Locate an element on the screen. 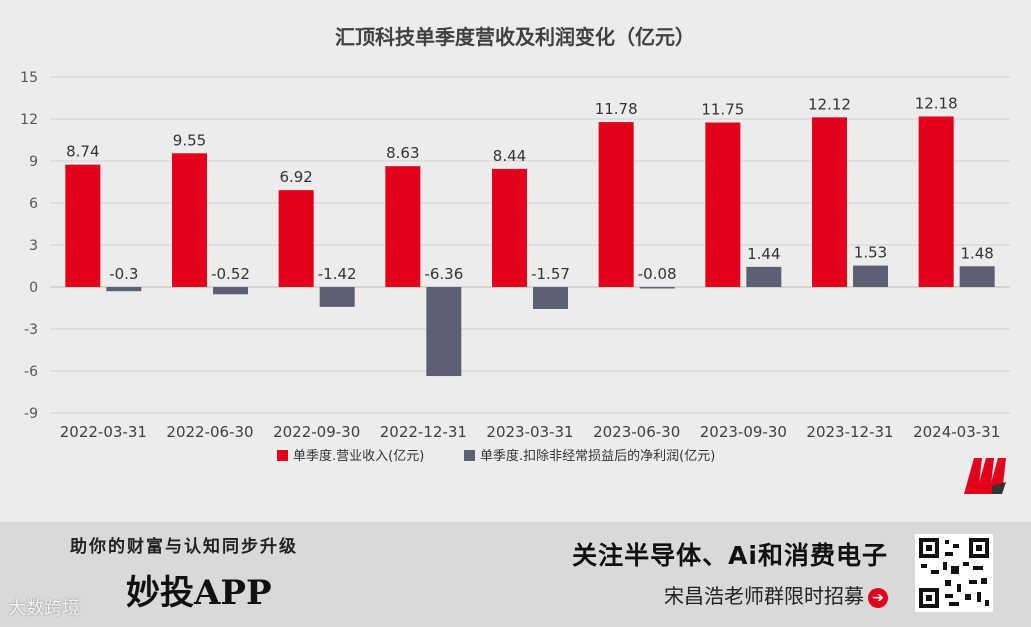 The width and height of the screenshot is (1031, 627). promo-left: 助你的财富与认知同步升级 妙投APP is located at coordinates (220, 573).